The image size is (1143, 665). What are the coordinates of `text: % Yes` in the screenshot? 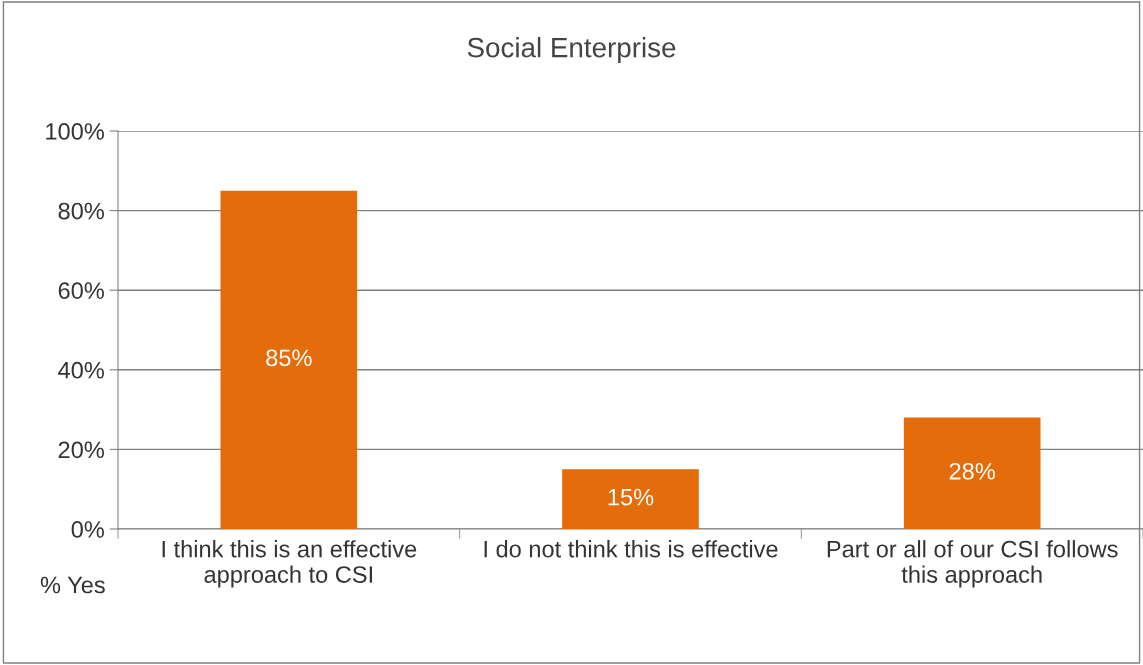 It's located at (72, 585).